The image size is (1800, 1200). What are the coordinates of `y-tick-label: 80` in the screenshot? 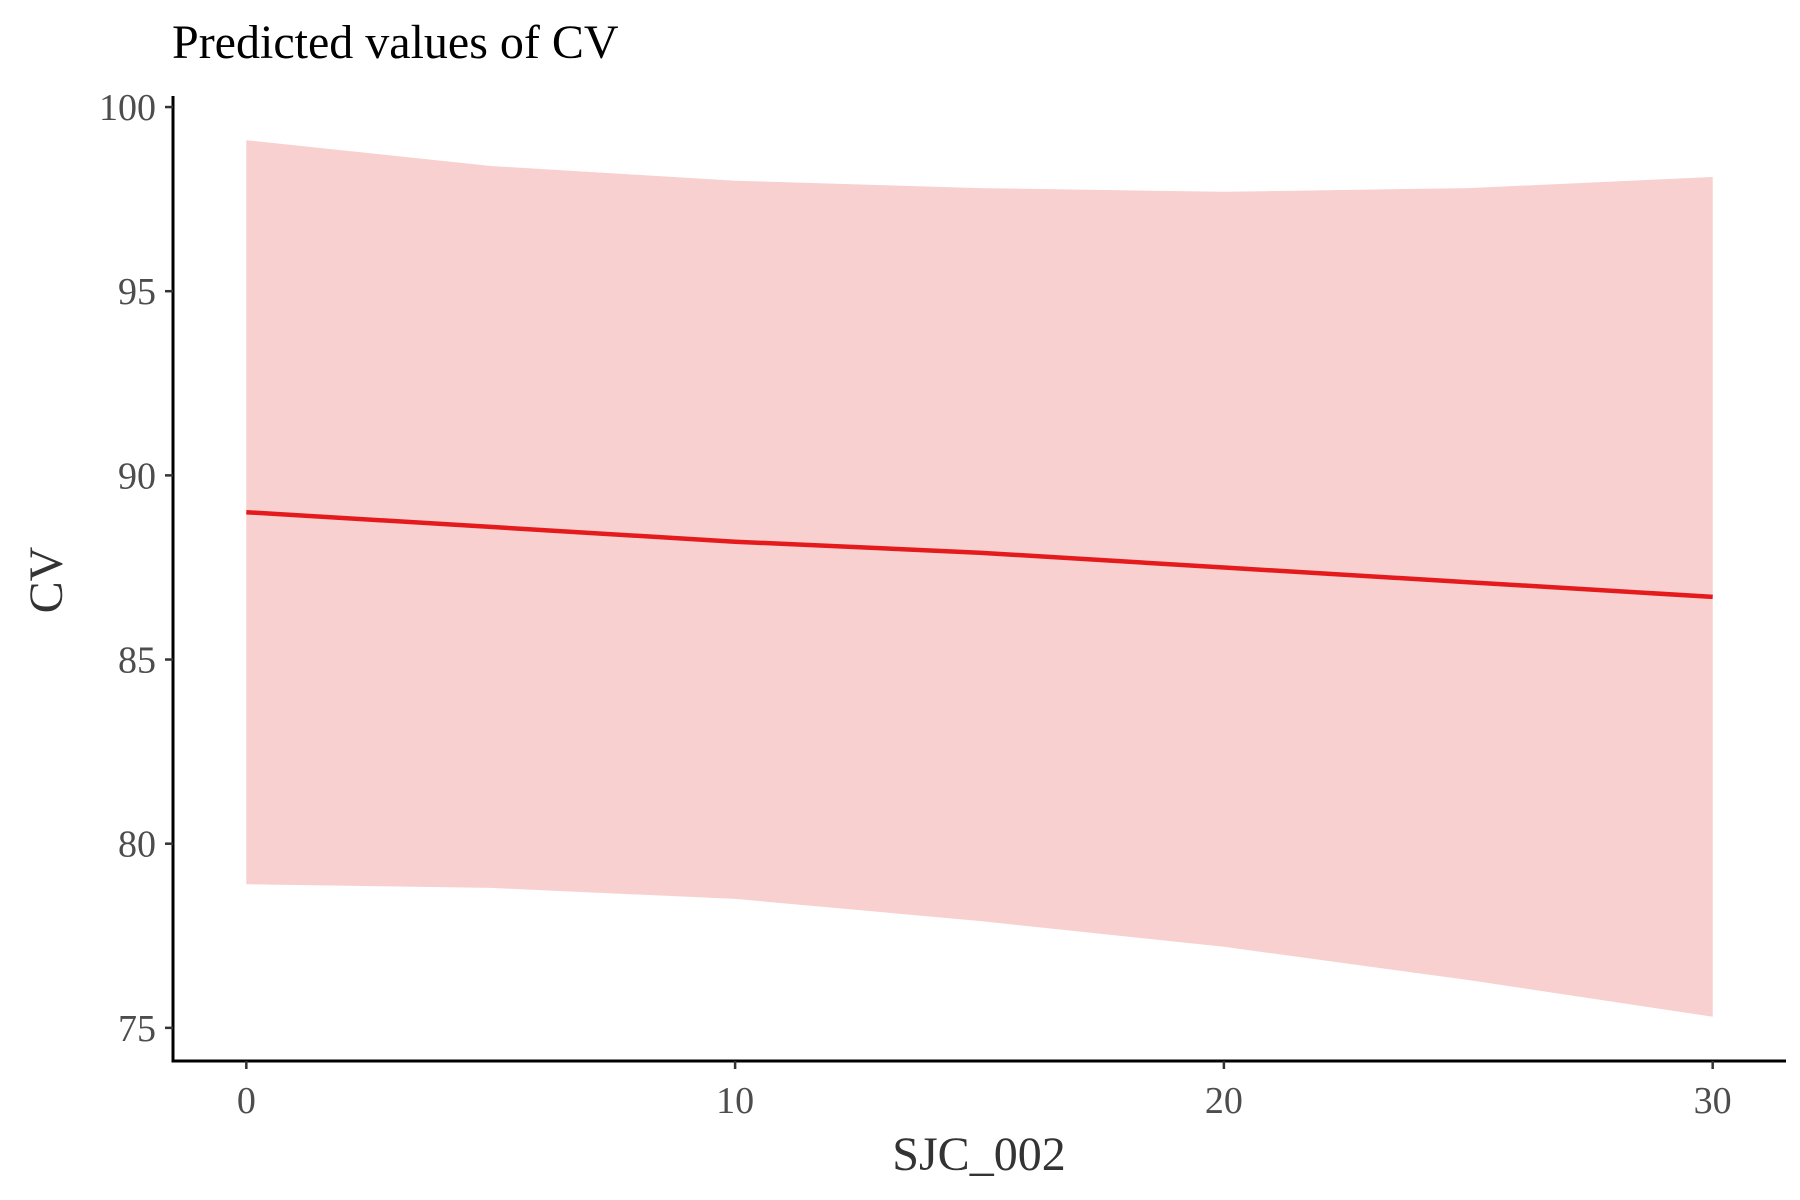 It's located at (137, 845).